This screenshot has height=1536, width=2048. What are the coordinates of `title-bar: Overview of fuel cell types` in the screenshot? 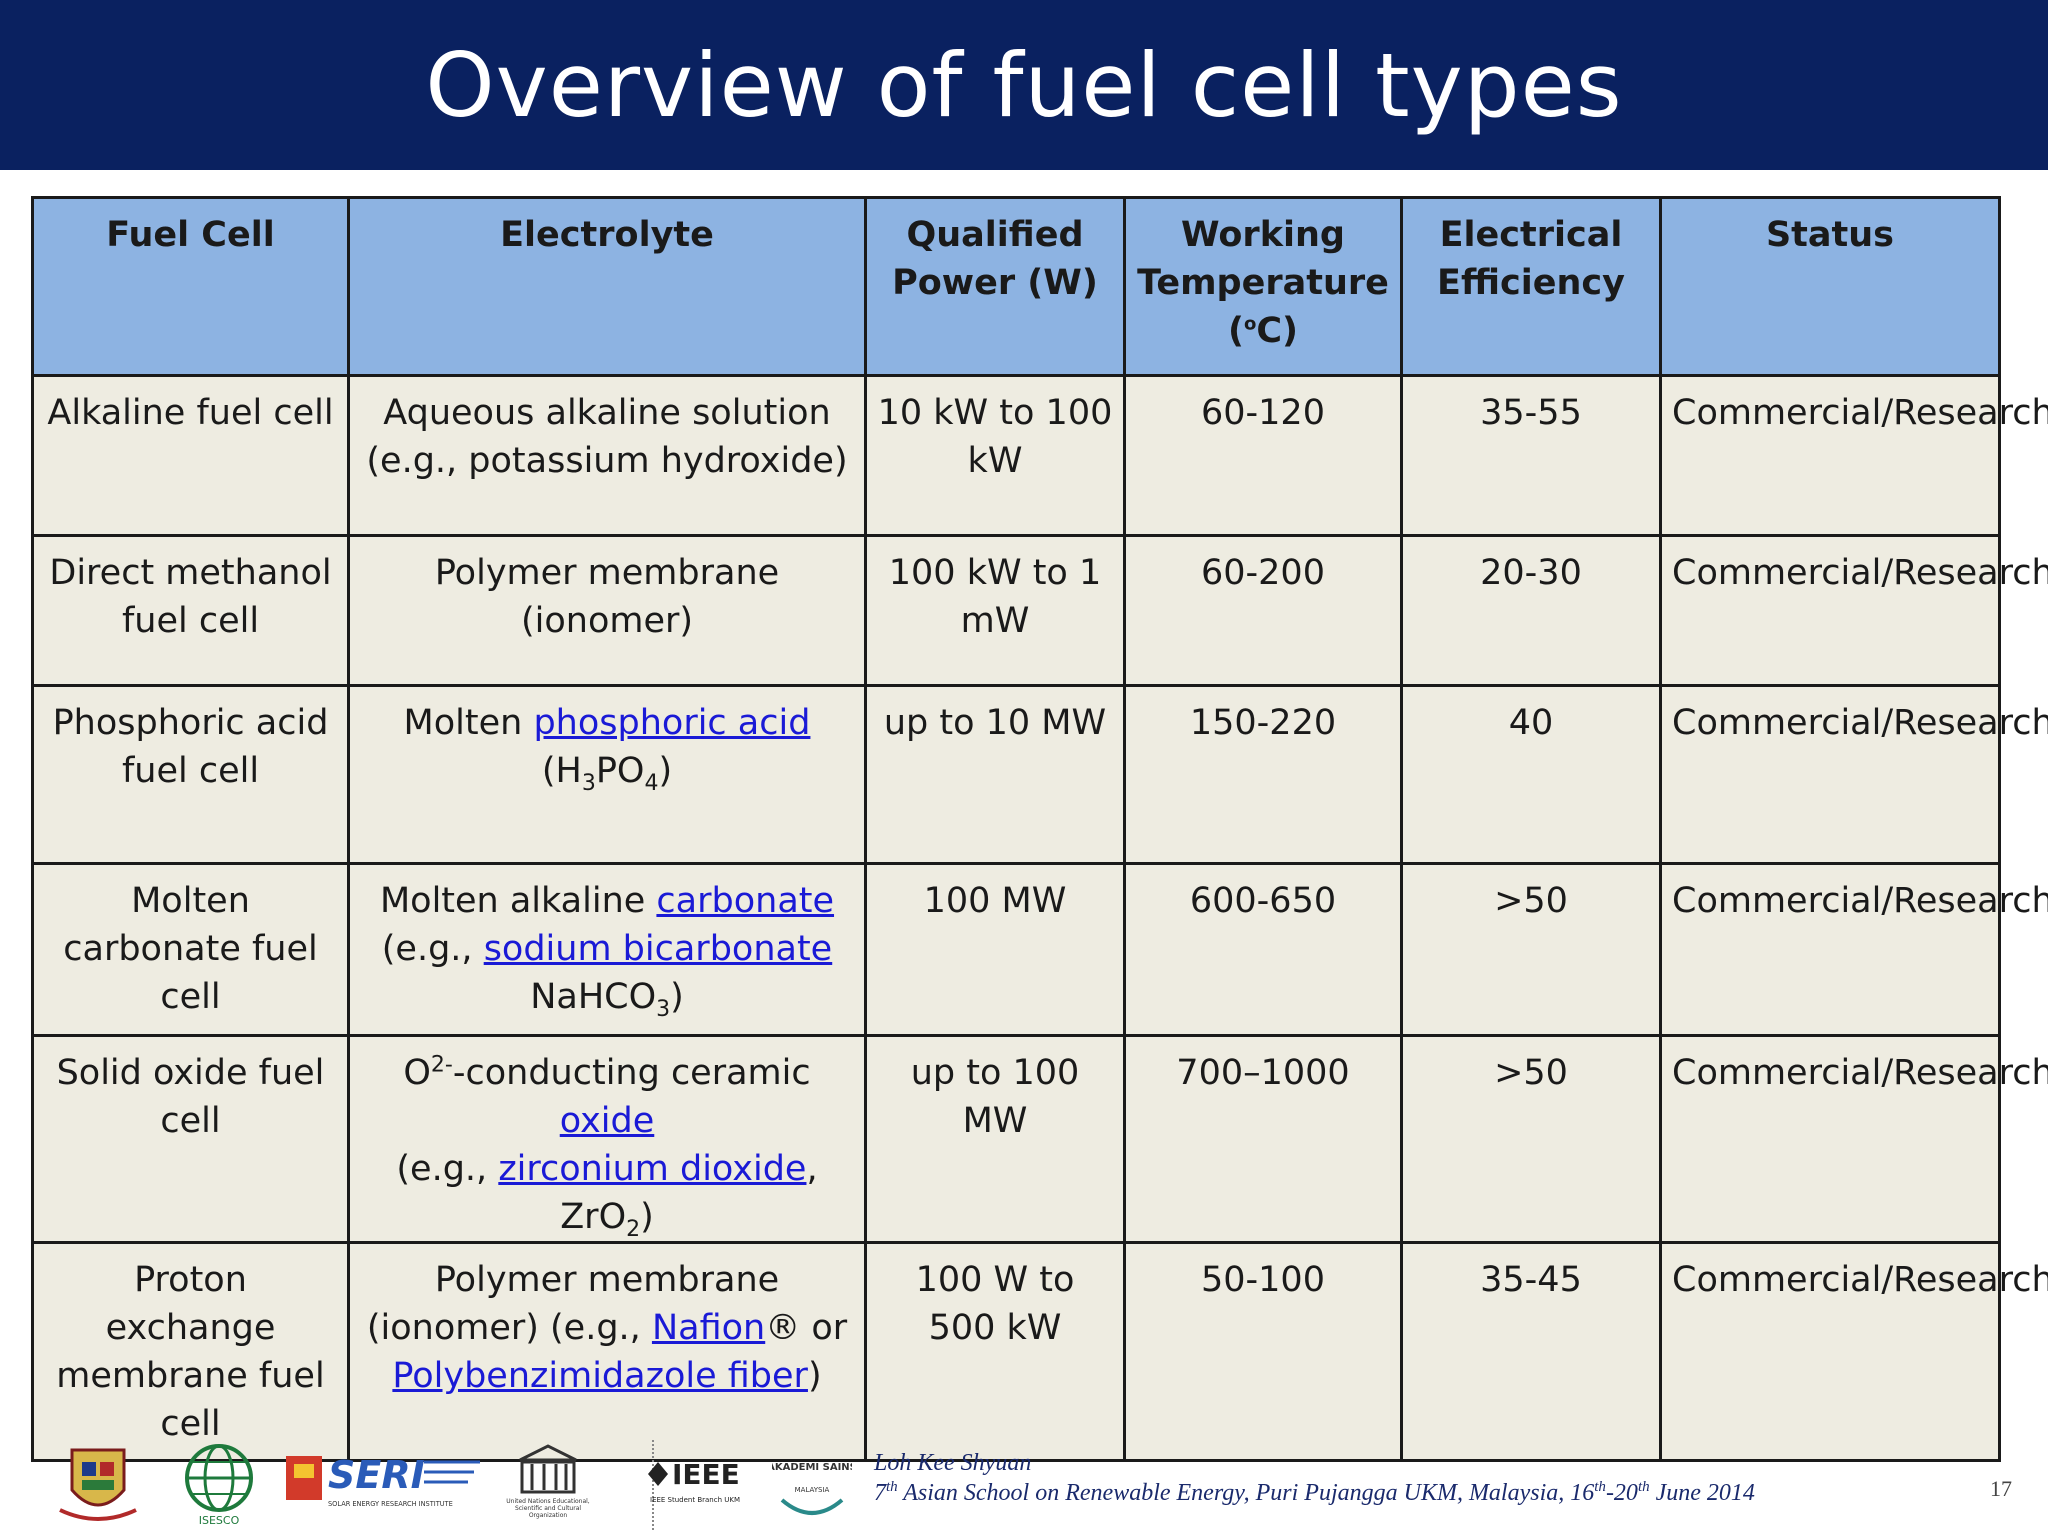 It's located at (1024, 85).